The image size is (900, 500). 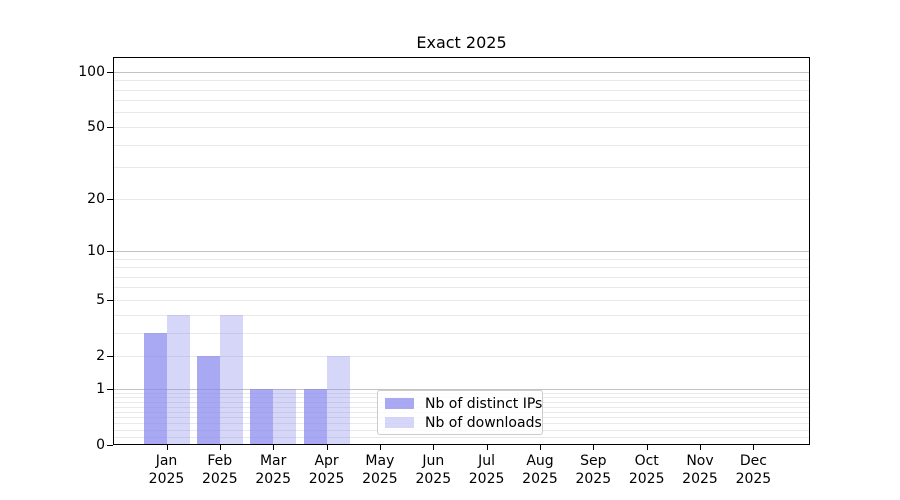 What do you see at coordinates (753, 461) in the screenshot?
I see `x-tick-month: Dec` at bounding box center [753, 461].